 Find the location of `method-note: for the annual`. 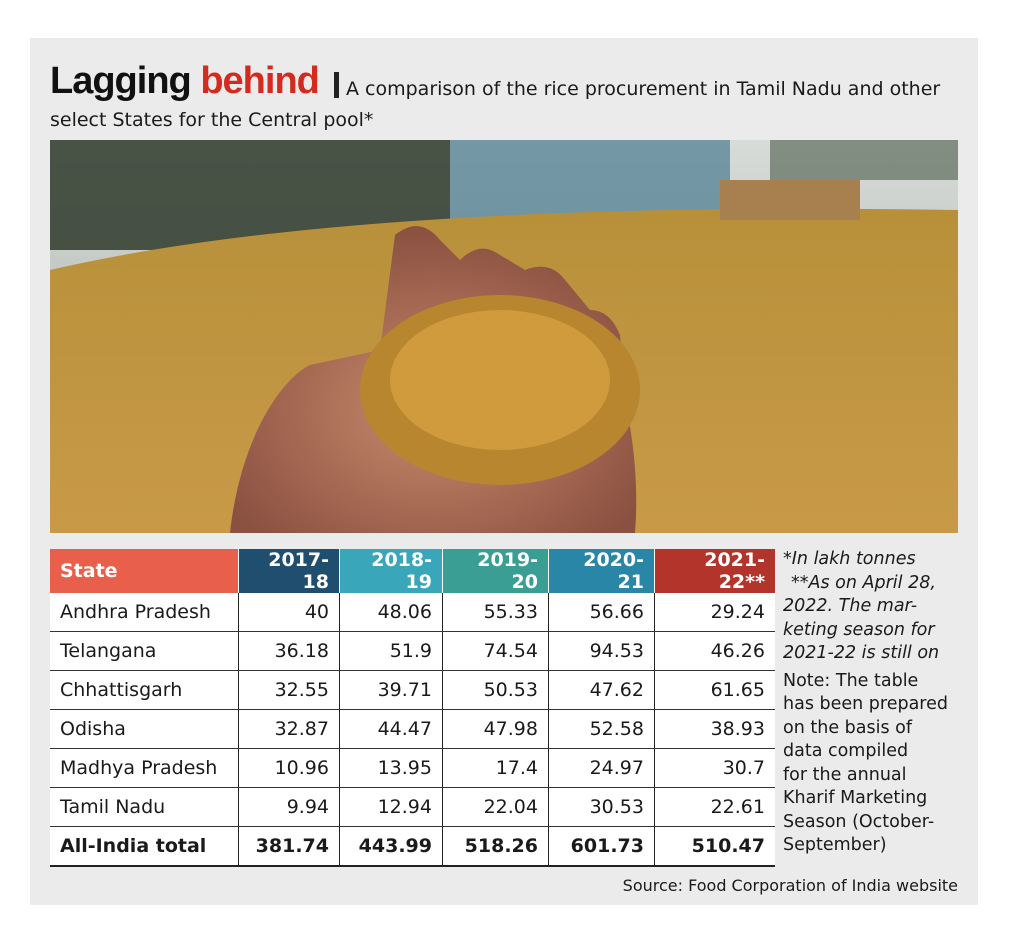

method-note: for the annual is located at coordinates (845, 774).